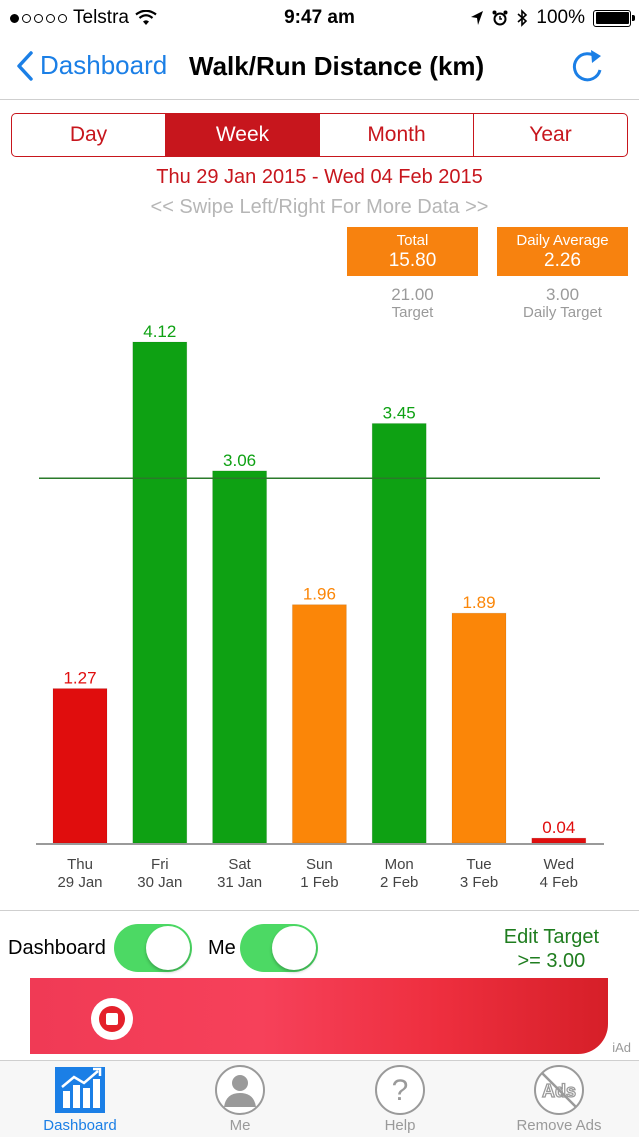 The height and width of the screenshot is (1137, 639). I want to click on signal-strength-icon, so click(38, 18).